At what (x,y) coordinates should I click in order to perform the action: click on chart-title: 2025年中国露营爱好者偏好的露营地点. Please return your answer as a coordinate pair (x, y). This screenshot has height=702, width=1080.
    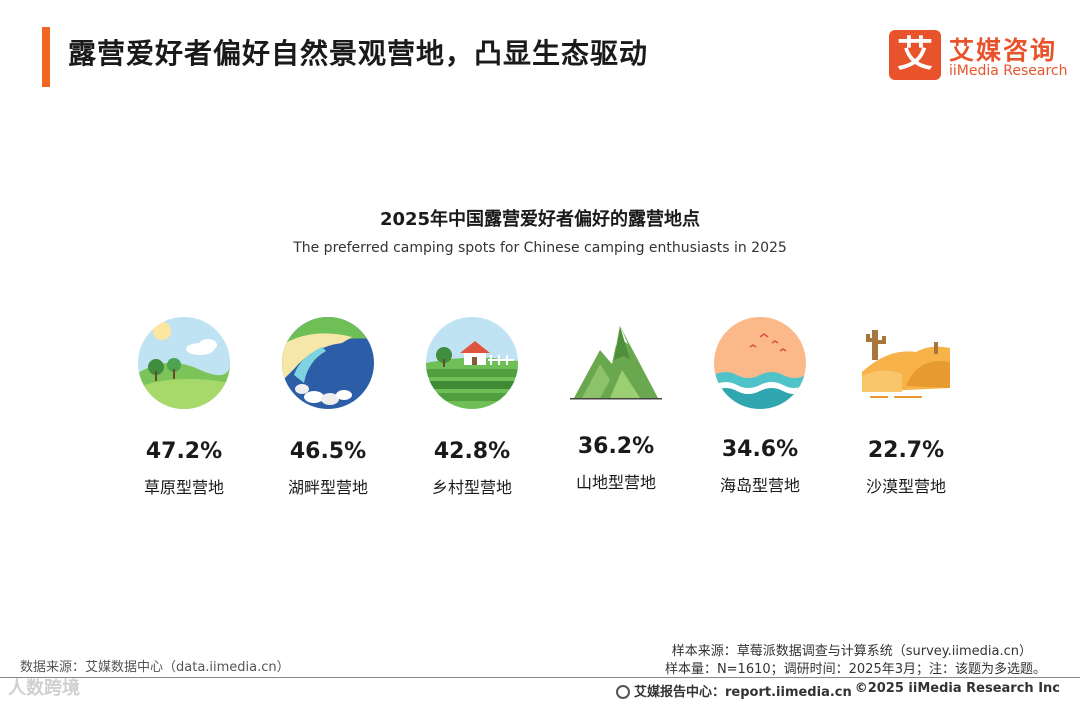
    Looking at the image, I should click on (540, 219).